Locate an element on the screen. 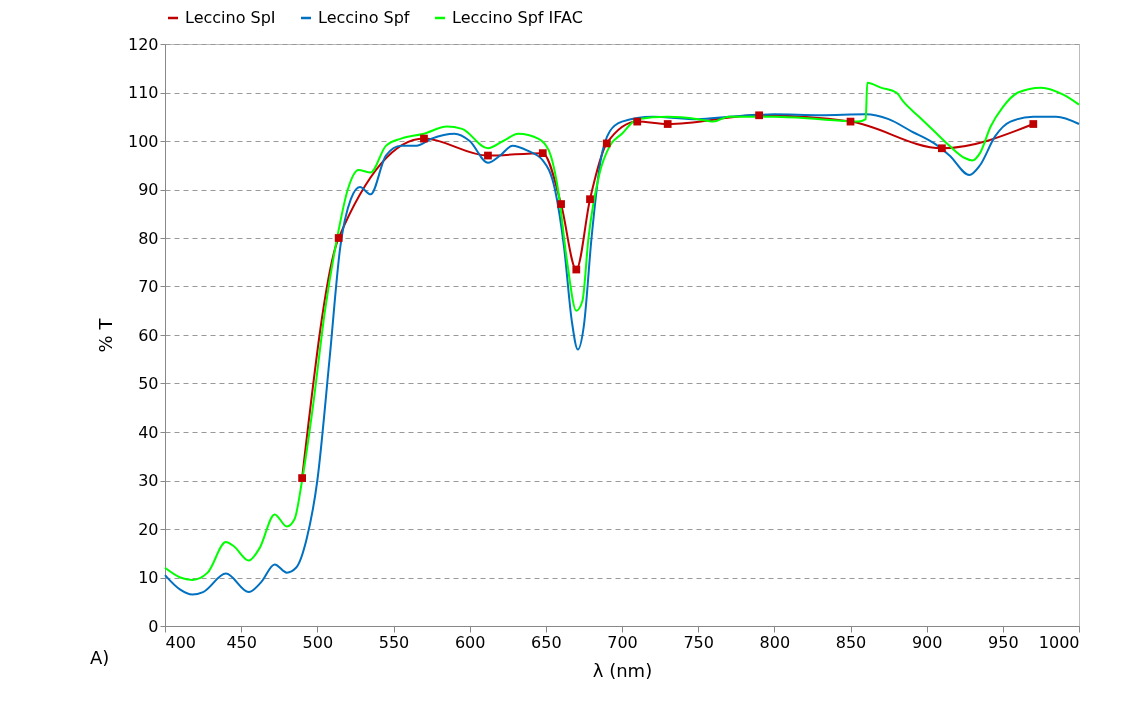 The image size is (1137, 725). y-tick-label: 120 is located at coordinates (143, 44).